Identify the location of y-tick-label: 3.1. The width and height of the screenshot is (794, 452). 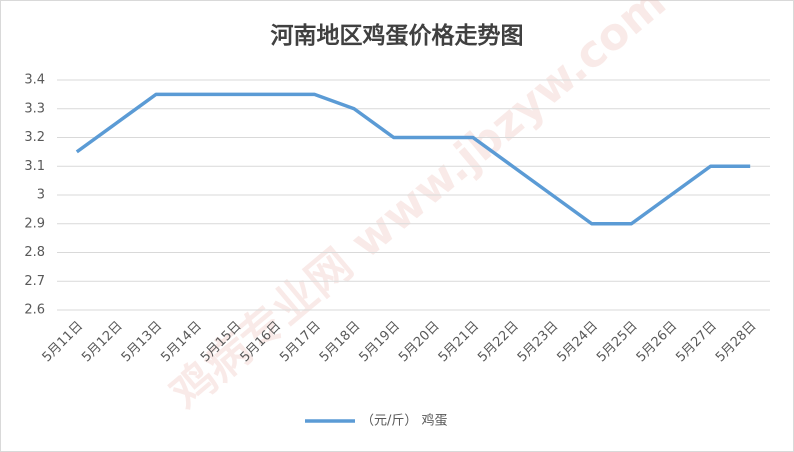
(34, 166).